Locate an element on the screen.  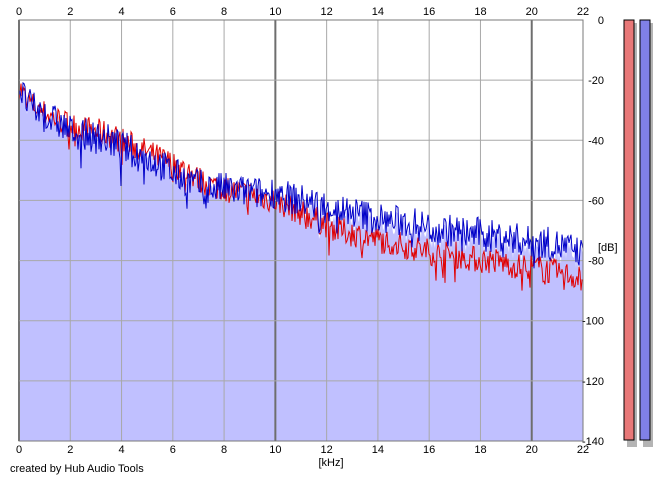
y-tick-label: -100 is located at coordinates (593, 322).